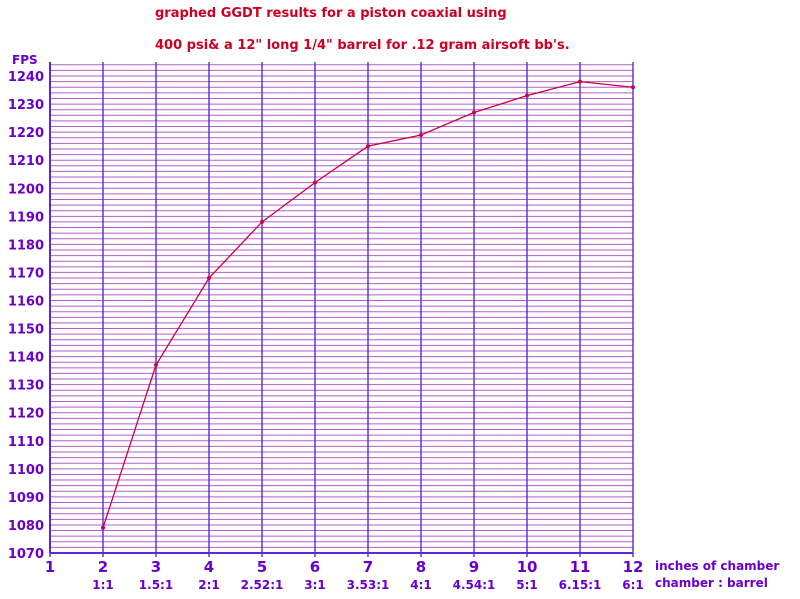 The image size is (800, 599). I want to click on y-tick-label: 1080, so click(26, 526).